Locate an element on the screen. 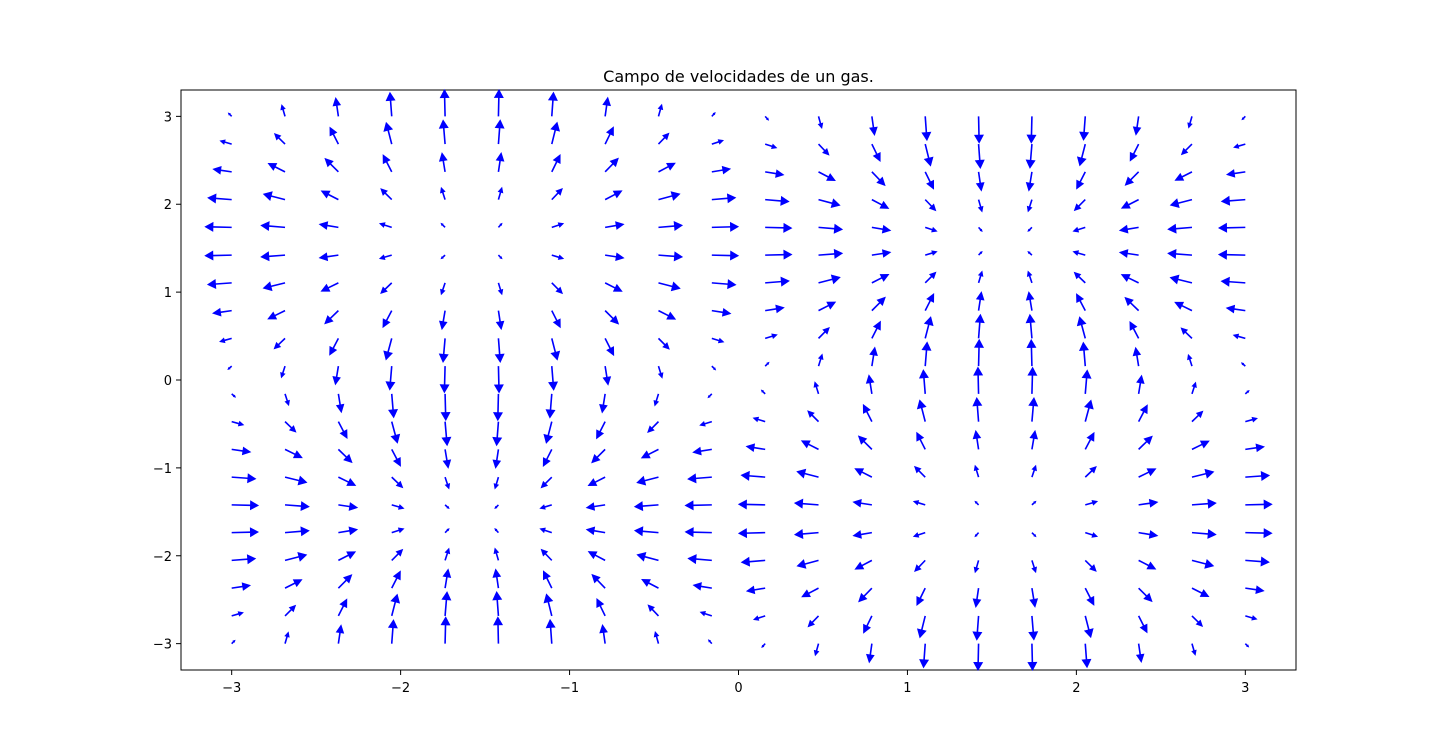 This screenshot has height=753, width=1440. x-tick-label: 2 is located at coordinates (1076, 688).